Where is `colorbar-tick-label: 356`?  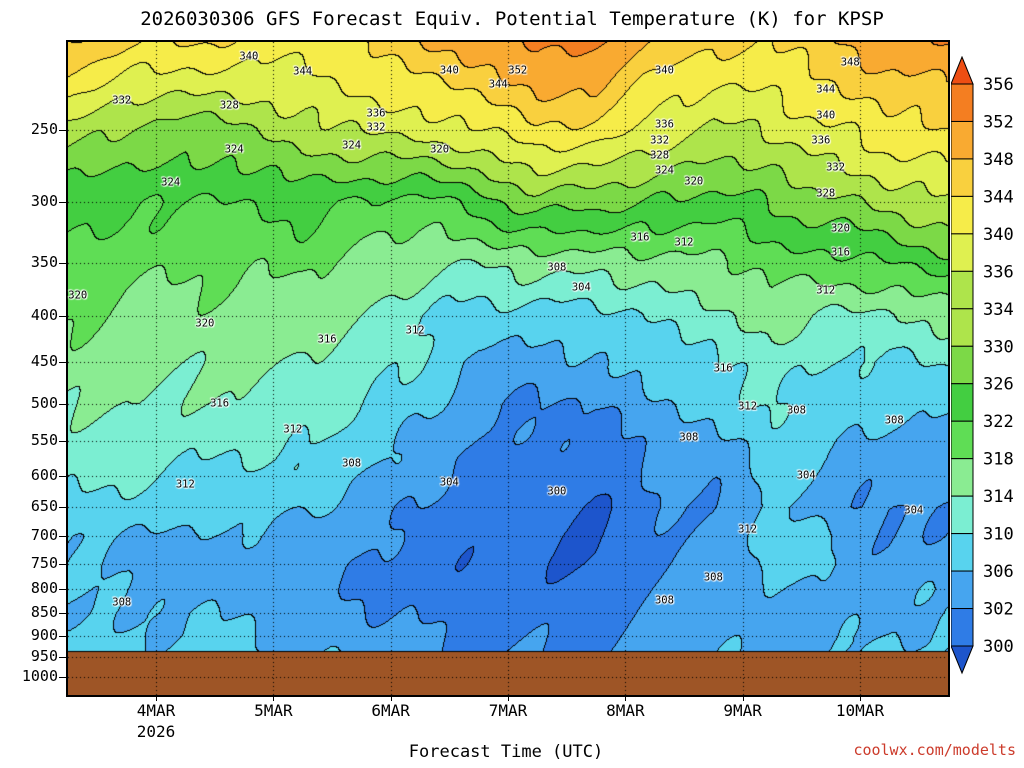
colorbar-tick-label: 356 is located at coordinates (998, 85).